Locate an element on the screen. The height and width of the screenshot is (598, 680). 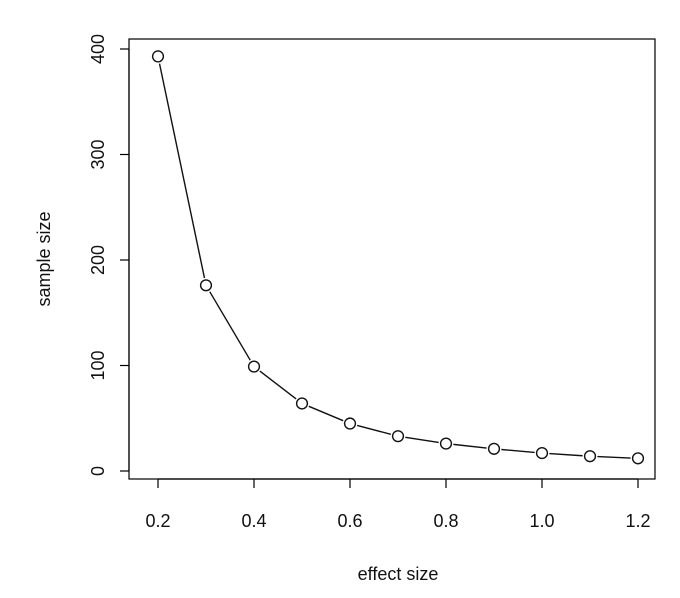
y-tick-label: 200 is located at coordinates (98, 260).